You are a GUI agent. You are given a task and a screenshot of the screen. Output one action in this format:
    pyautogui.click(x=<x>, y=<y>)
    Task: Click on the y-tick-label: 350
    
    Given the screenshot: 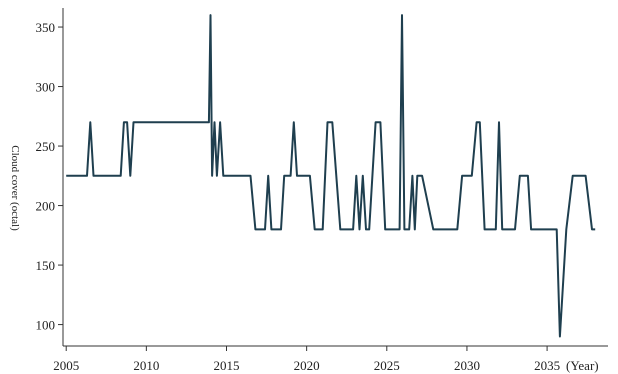 What is the action you would take?
    pyautogui.click(x=46, y=27)
    